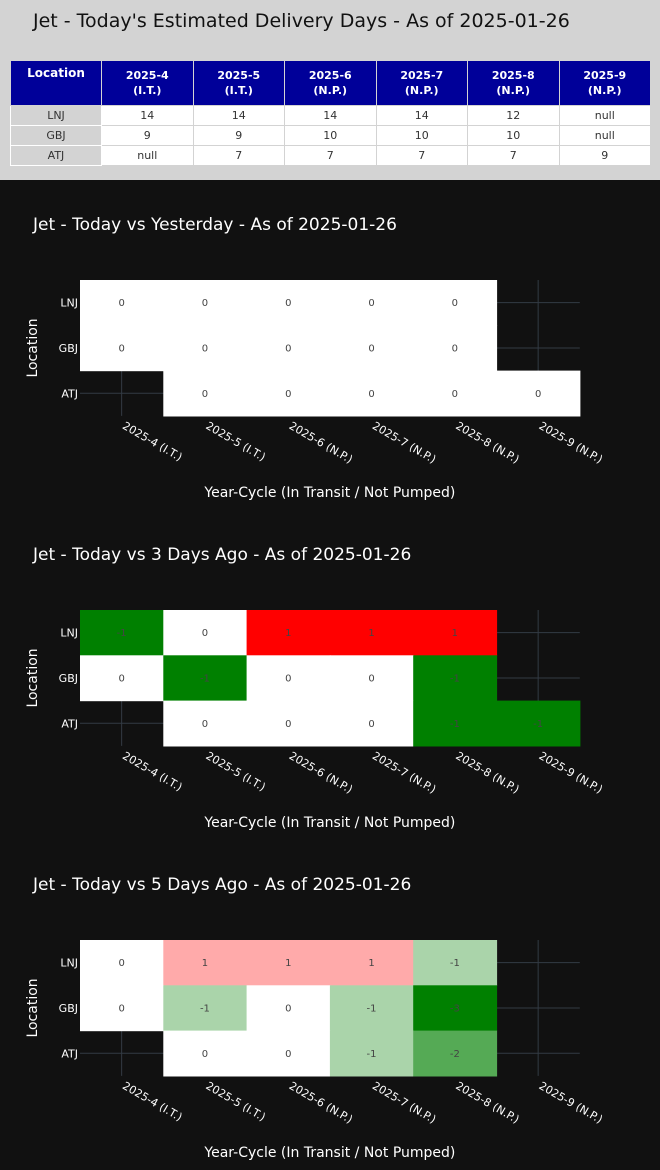  Describe the element at coordinates (56, 83) in the screenshot. I see `location-header: Location` at that location.